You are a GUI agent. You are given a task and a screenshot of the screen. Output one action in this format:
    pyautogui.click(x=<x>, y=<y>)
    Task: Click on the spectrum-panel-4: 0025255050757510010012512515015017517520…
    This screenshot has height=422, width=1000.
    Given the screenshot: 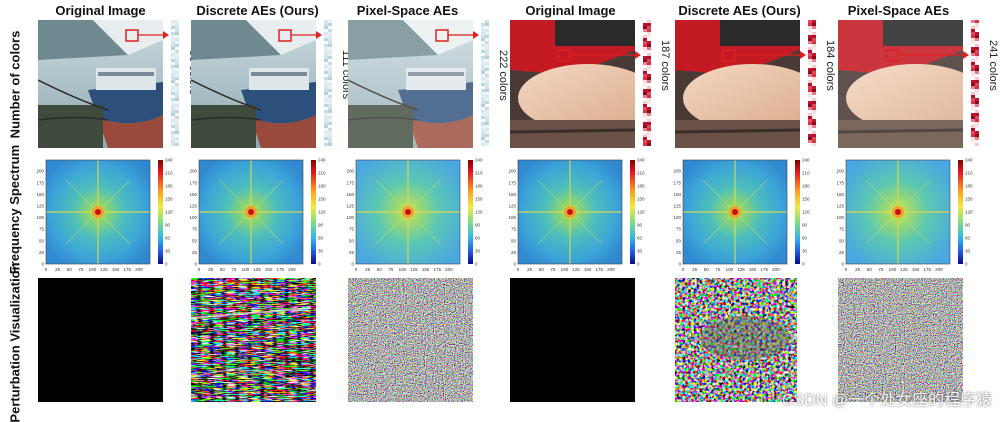 What is the action you would take?
    pyautogui.click(x=576, y=215)
    